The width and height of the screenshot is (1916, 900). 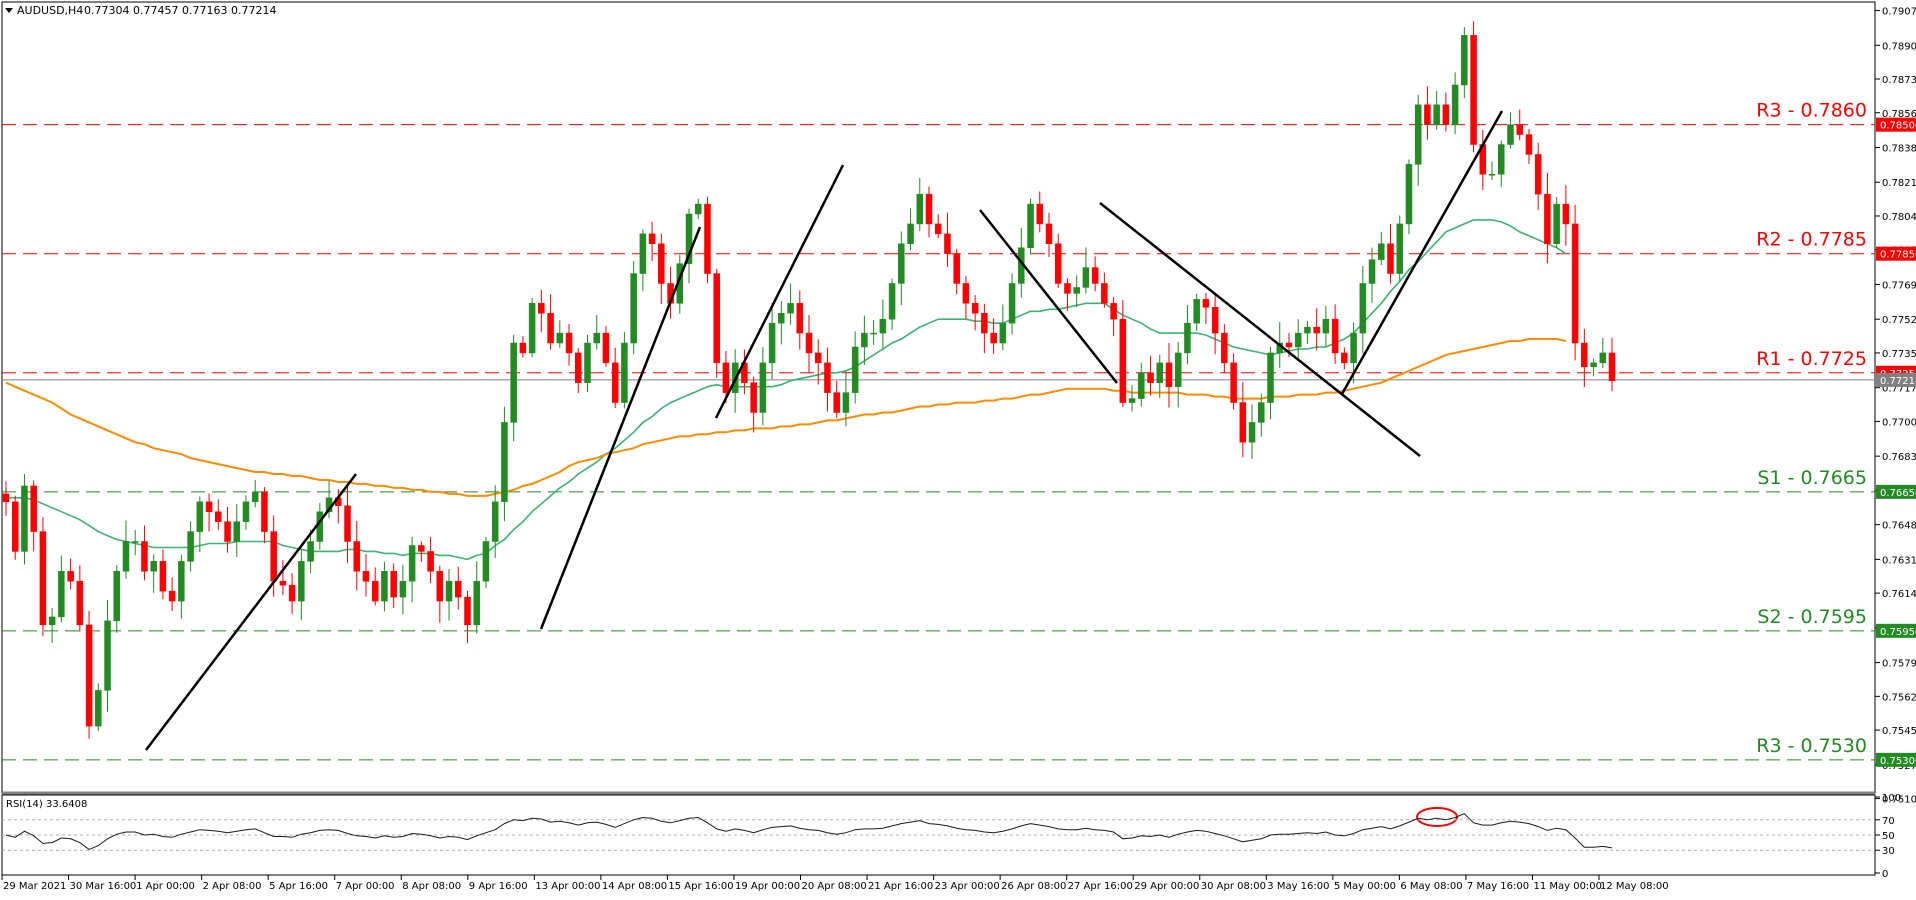 What do you see at coordinates (1888, 821) in the screenshot?
I see `rsi-tick-label: 70` at bounding box center [1888, 821].